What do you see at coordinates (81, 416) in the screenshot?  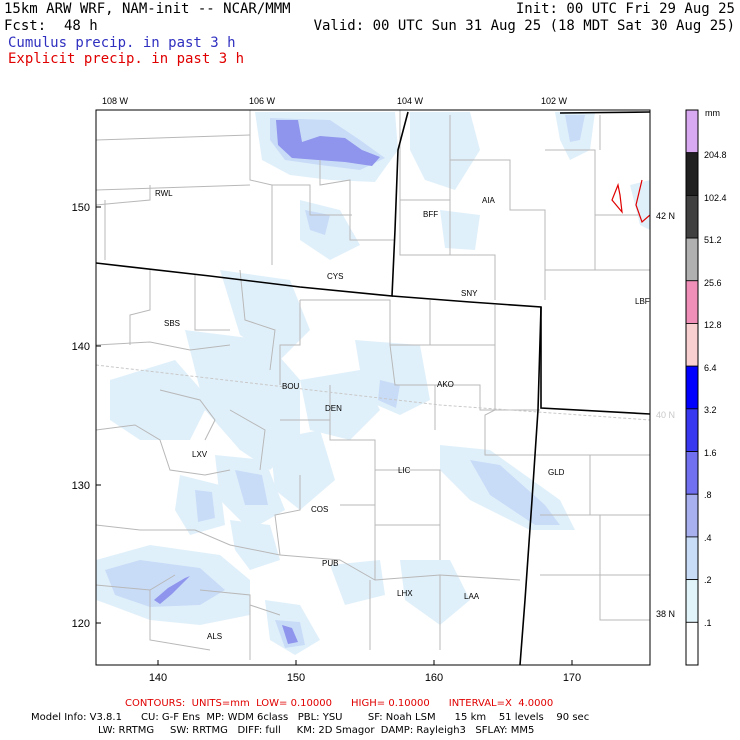 I see `y-grid-labels: 150 140 130 120` at bounding box center [81, 416].